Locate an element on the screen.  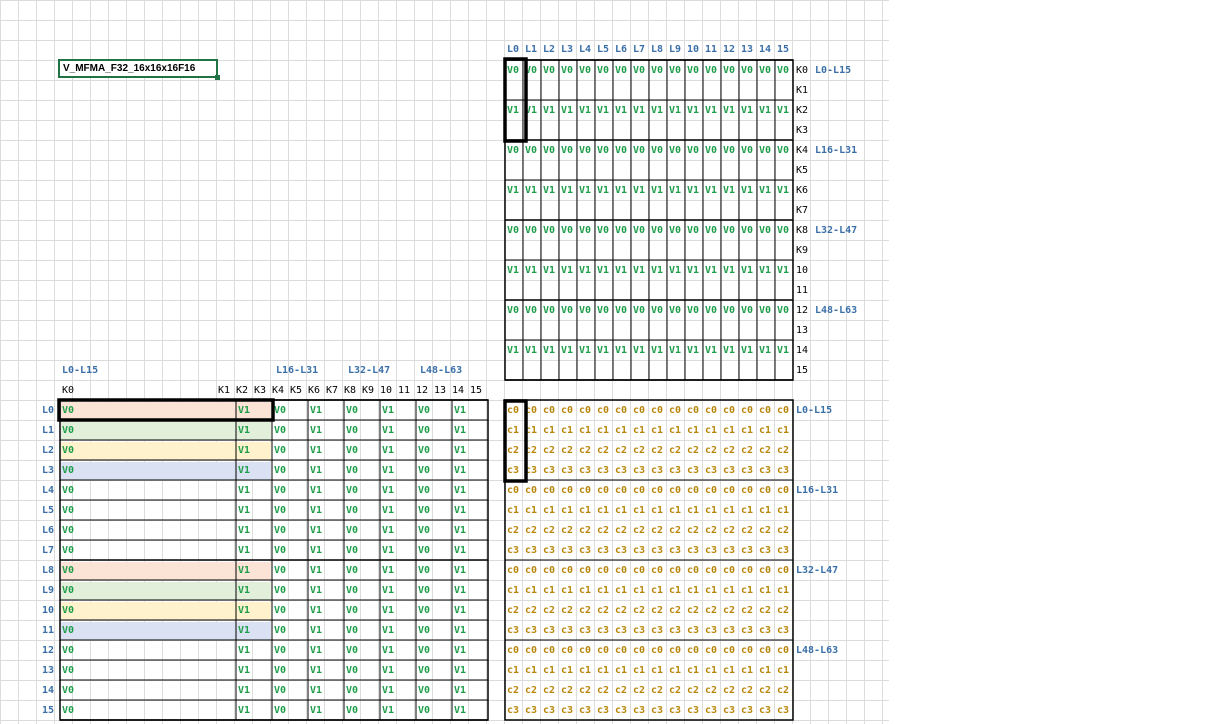
a-col-header: K5 is located at coordinates (296, 390).